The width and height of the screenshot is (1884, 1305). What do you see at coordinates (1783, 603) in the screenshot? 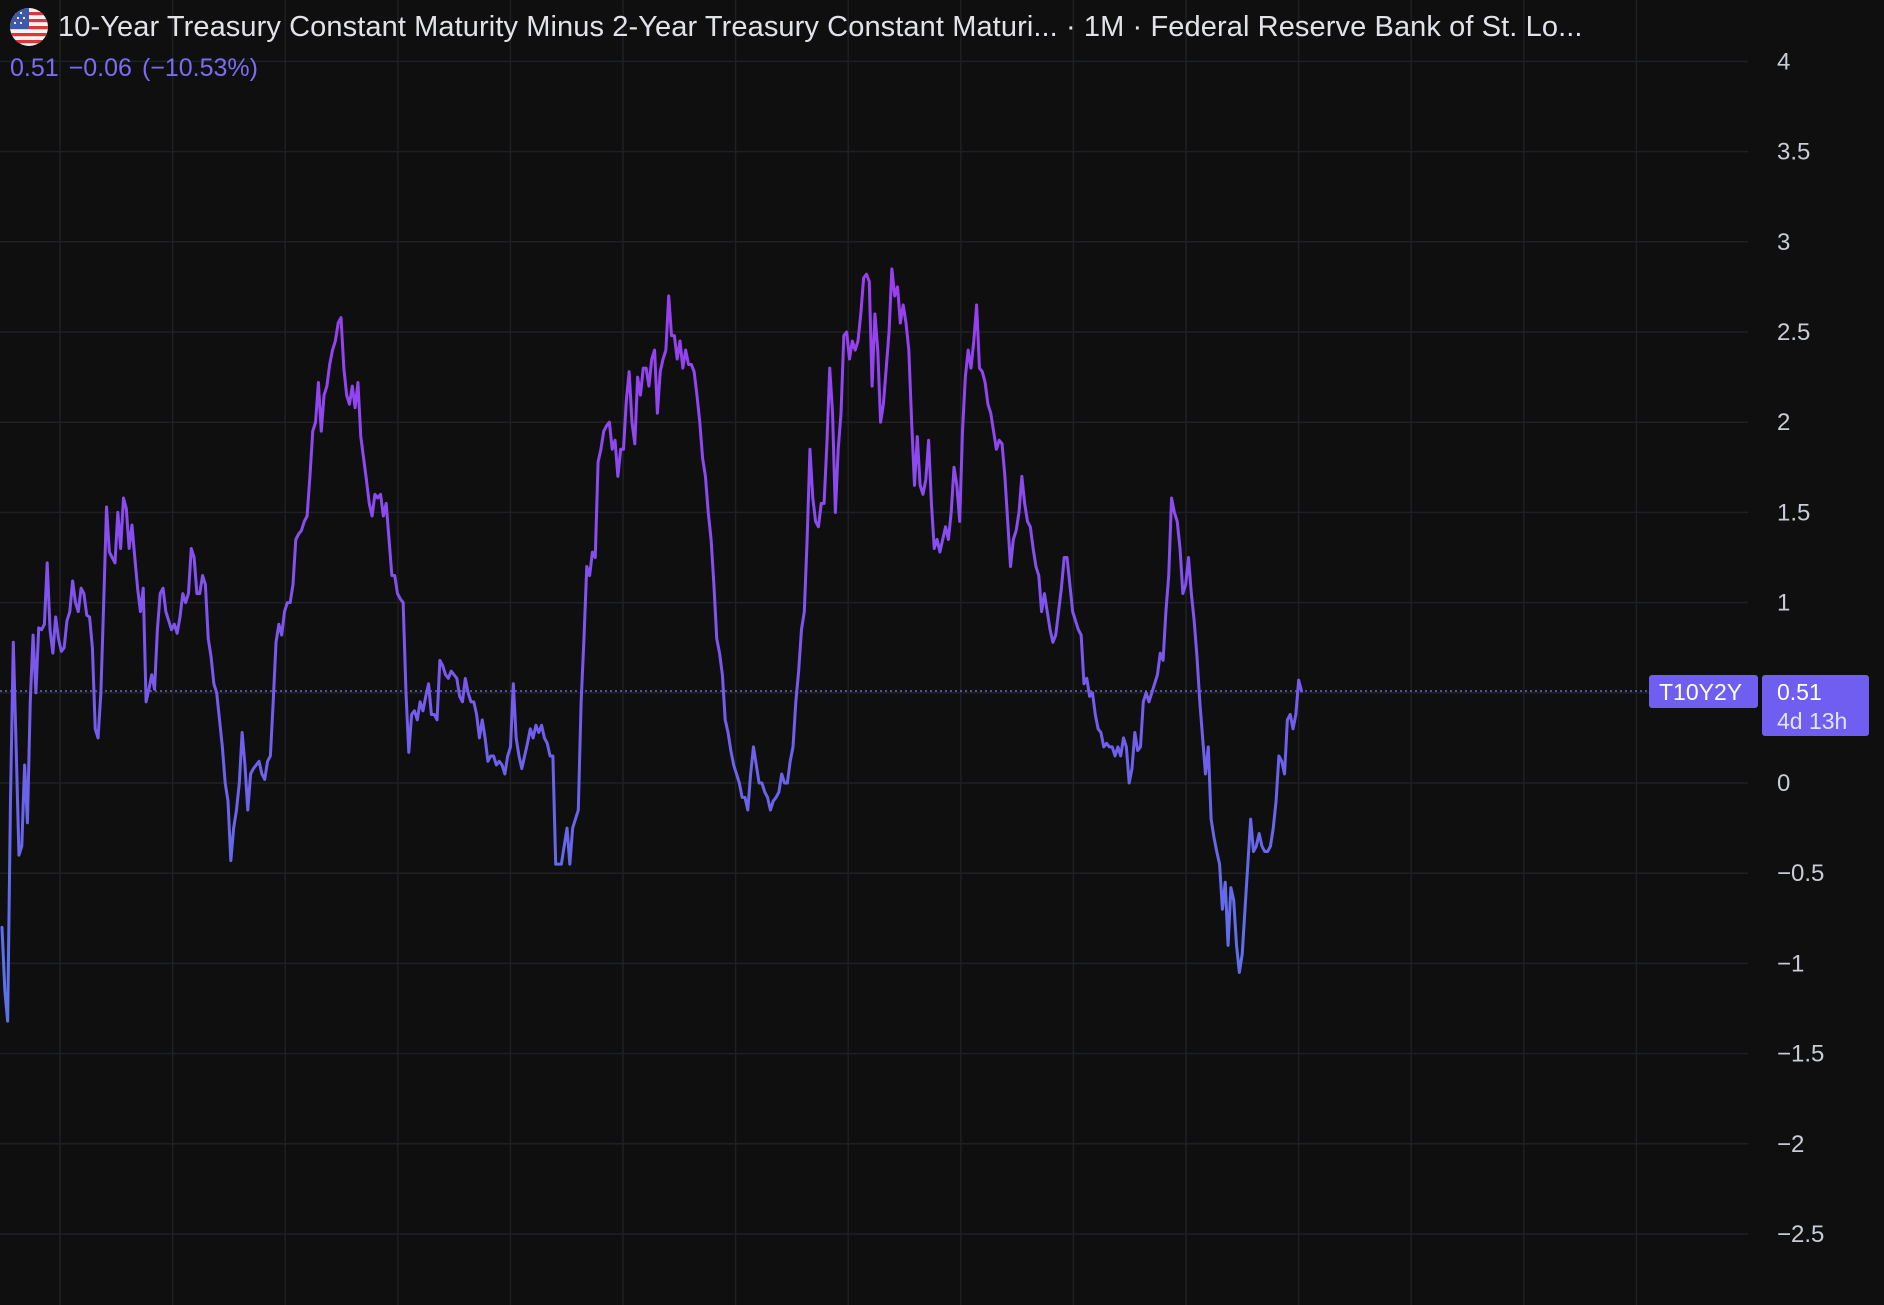
I see `y-tick-label: 1` at bounding box center [1783, 603].